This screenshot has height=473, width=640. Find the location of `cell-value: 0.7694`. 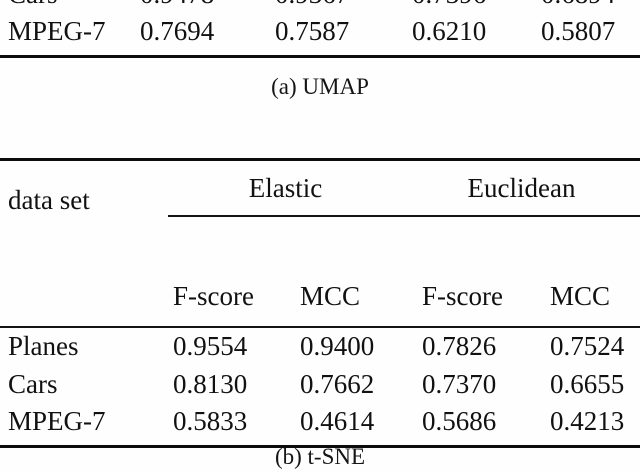

cell-value: 0.7694 is located at coordinates (177, 31).